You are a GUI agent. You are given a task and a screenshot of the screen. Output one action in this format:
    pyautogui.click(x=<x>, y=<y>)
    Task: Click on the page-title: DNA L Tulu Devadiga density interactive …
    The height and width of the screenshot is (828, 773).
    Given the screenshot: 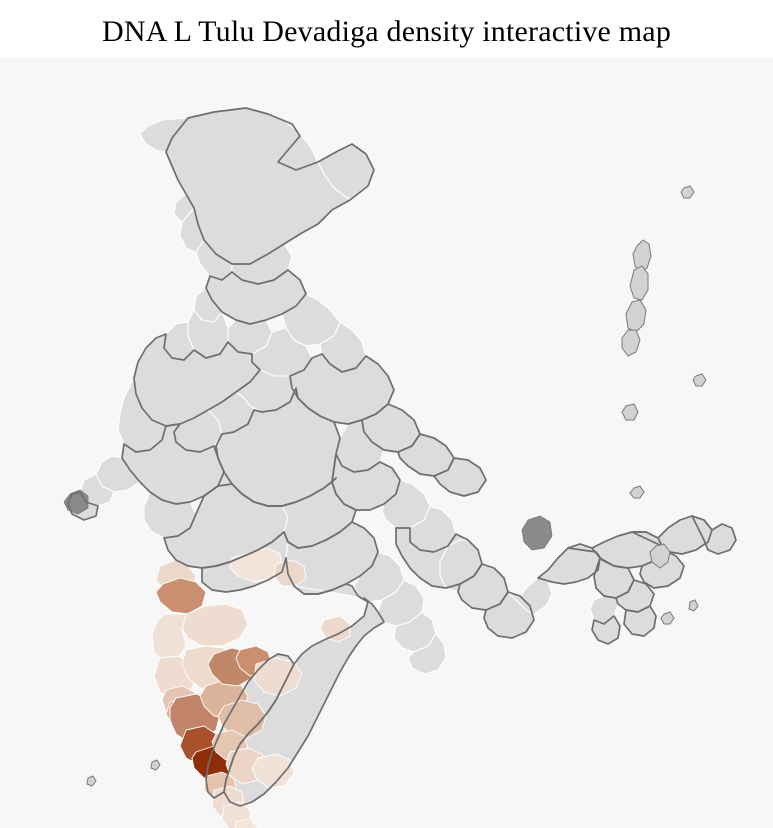 What is the action you would take?
    pyautogui.click(x=386, y=31)
    